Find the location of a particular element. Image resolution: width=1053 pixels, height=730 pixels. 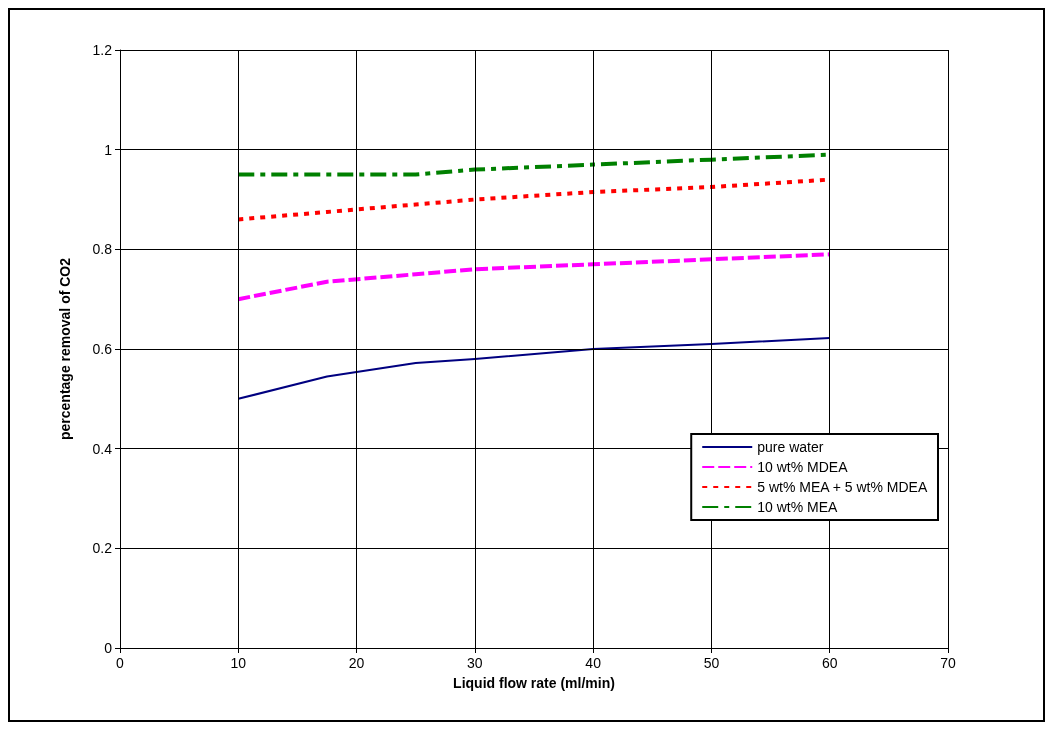

x-tick-label: 40 is located at coordinates (593, 663).